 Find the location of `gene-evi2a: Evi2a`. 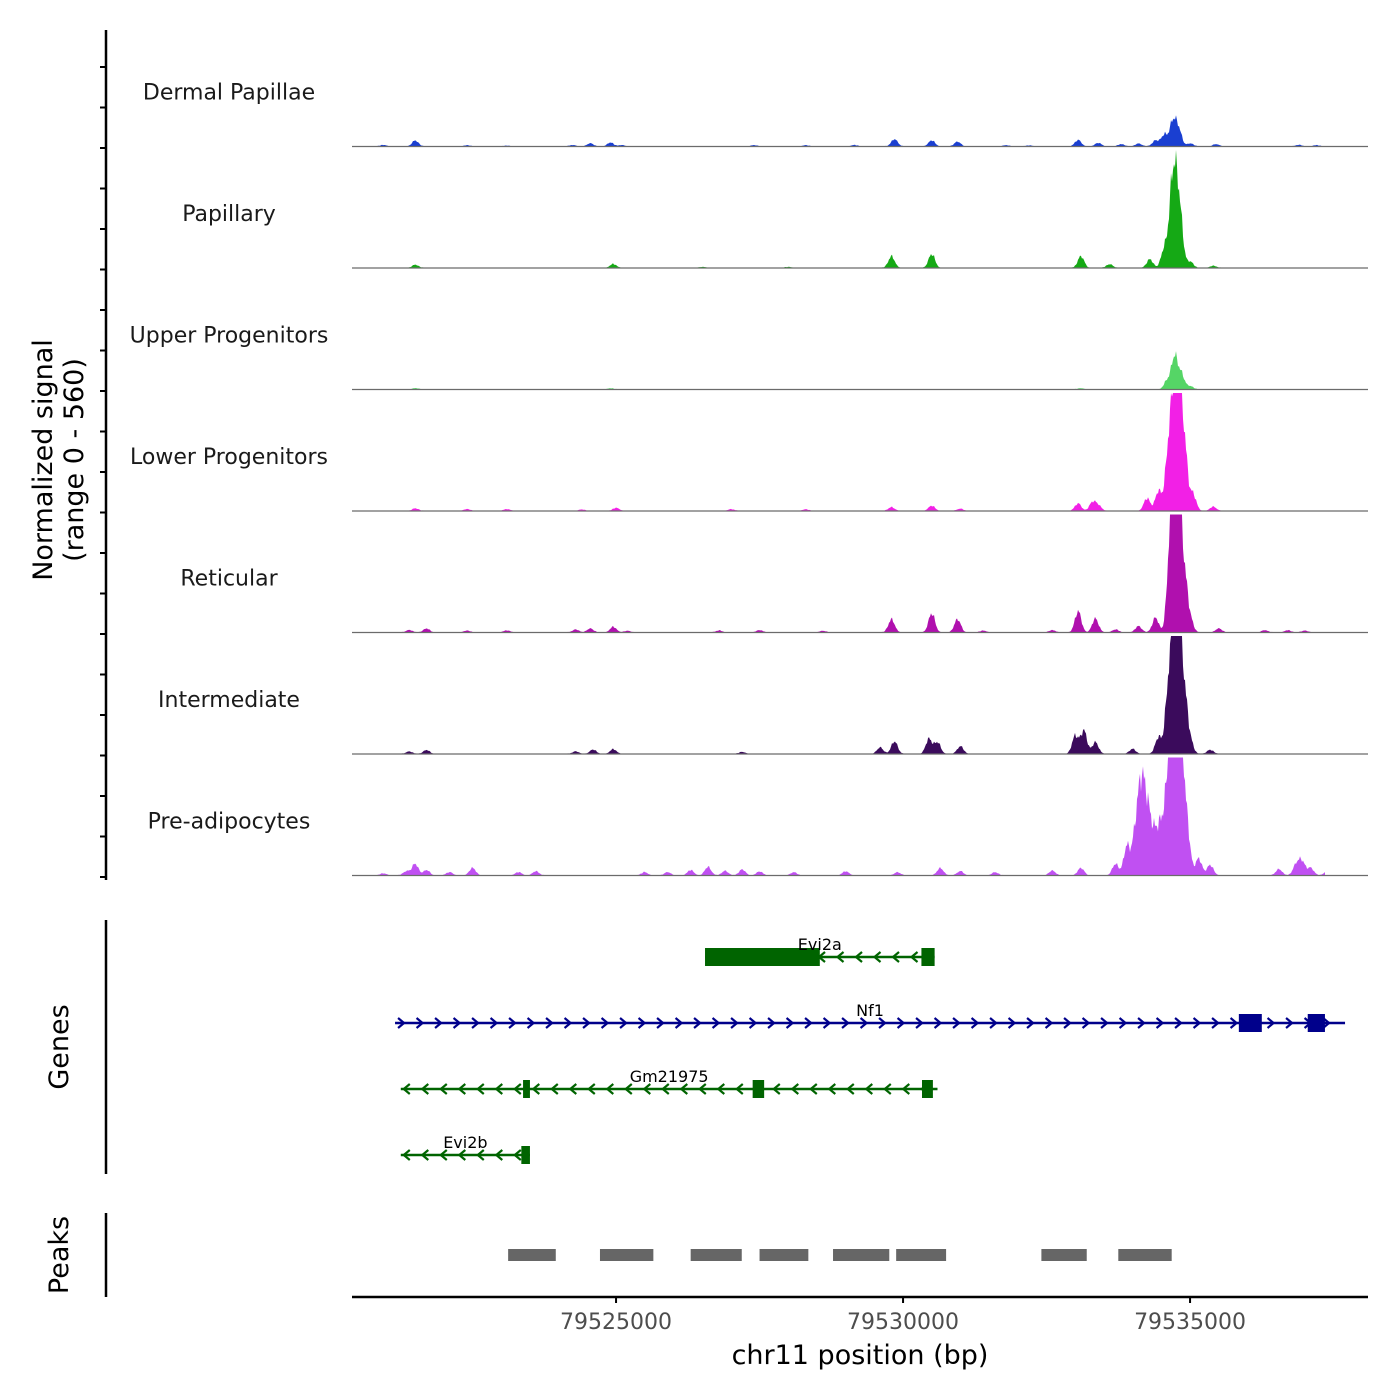

gene-evi2a: Evi2a is located at coordinates (820, 950).